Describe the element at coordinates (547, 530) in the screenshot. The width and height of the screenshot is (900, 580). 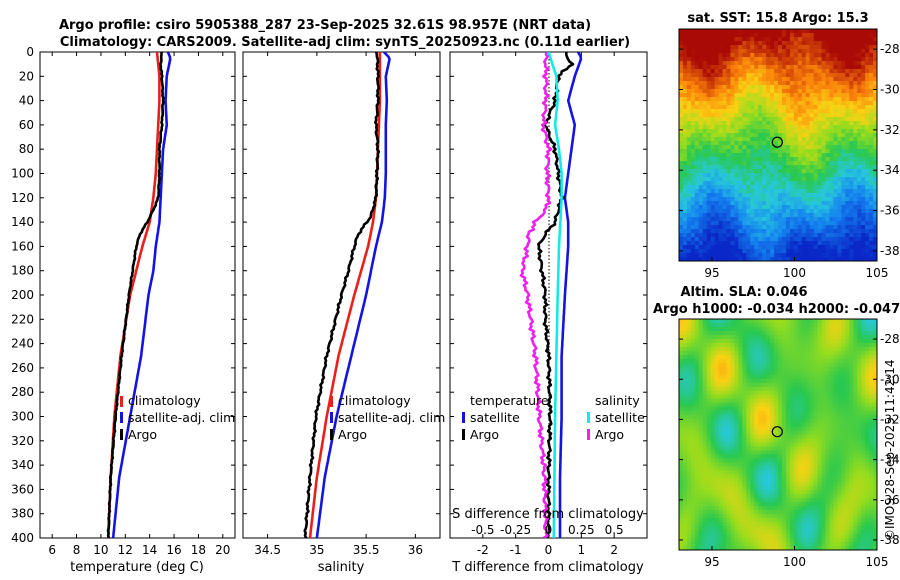
I see `salinity-difference-ticks: -0.5 -0.25 0 0.25 0.5` at that location.